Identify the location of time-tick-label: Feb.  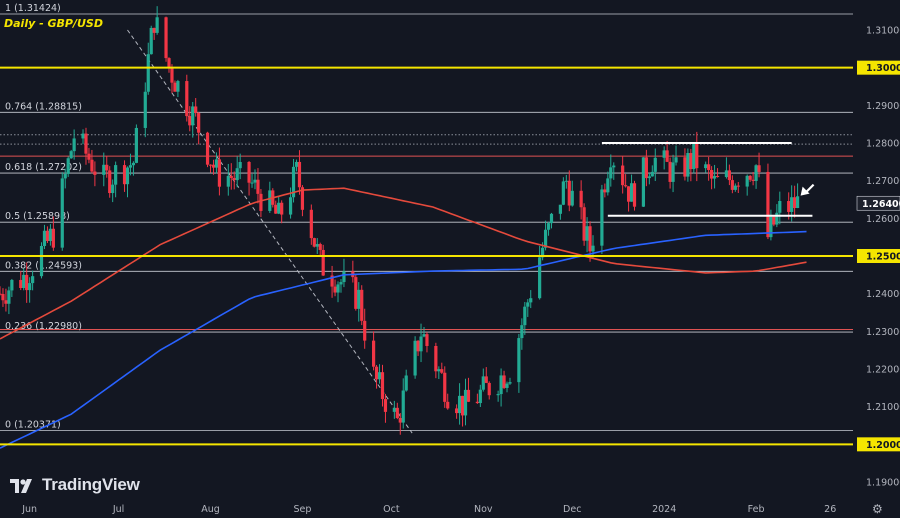
(756, 509).